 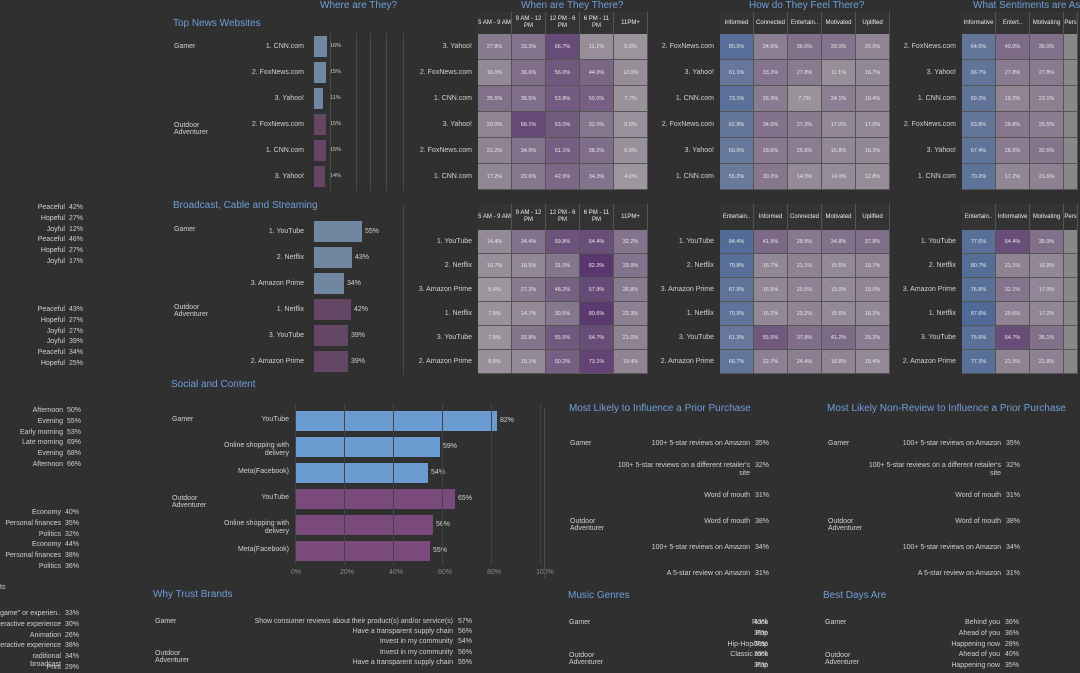 What do you see at coordinates (1047, 47) in the screenshot?
I see `heatmap-cell: 36.0%` at bounding box center [1047, 47].